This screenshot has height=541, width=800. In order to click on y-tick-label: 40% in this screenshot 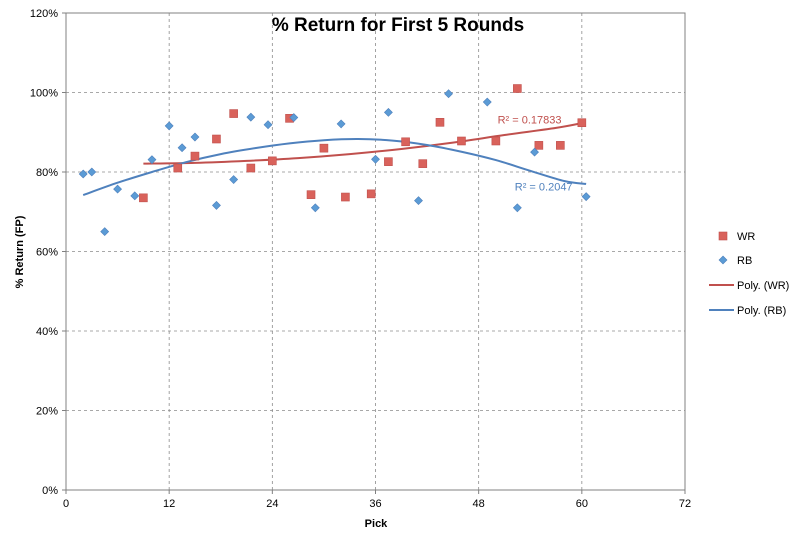, I will do `click(47, 332)`.